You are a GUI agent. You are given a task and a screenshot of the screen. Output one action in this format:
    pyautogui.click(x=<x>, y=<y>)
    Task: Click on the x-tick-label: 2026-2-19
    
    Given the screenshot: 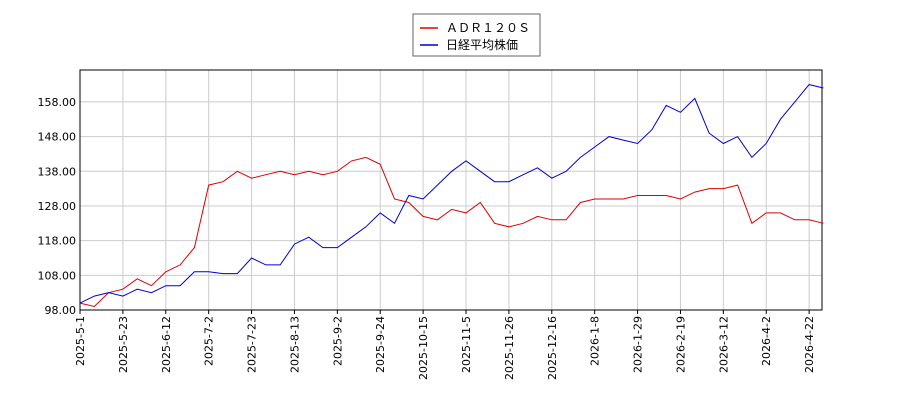 What is the action you would take?
    pyautogui.click(x=680, y=344)
    